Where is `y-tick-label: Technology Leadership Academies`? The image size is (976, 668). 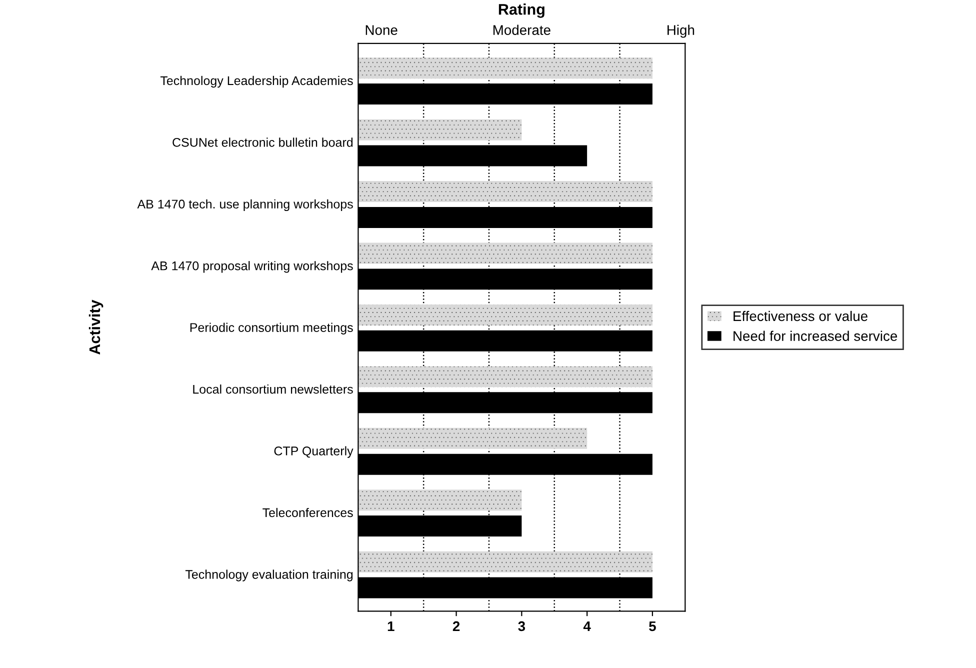
y-tick-label: Technology Leadership Academies is located at coordinates (256, 82).